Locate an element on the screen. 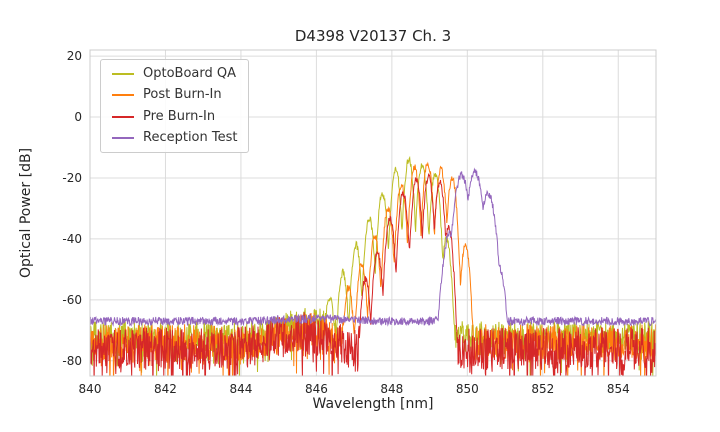 Image resolution: width=720 pixels, height=432 pixels. legend-item: OptoBoard QA is located at coordinates (174, 73).